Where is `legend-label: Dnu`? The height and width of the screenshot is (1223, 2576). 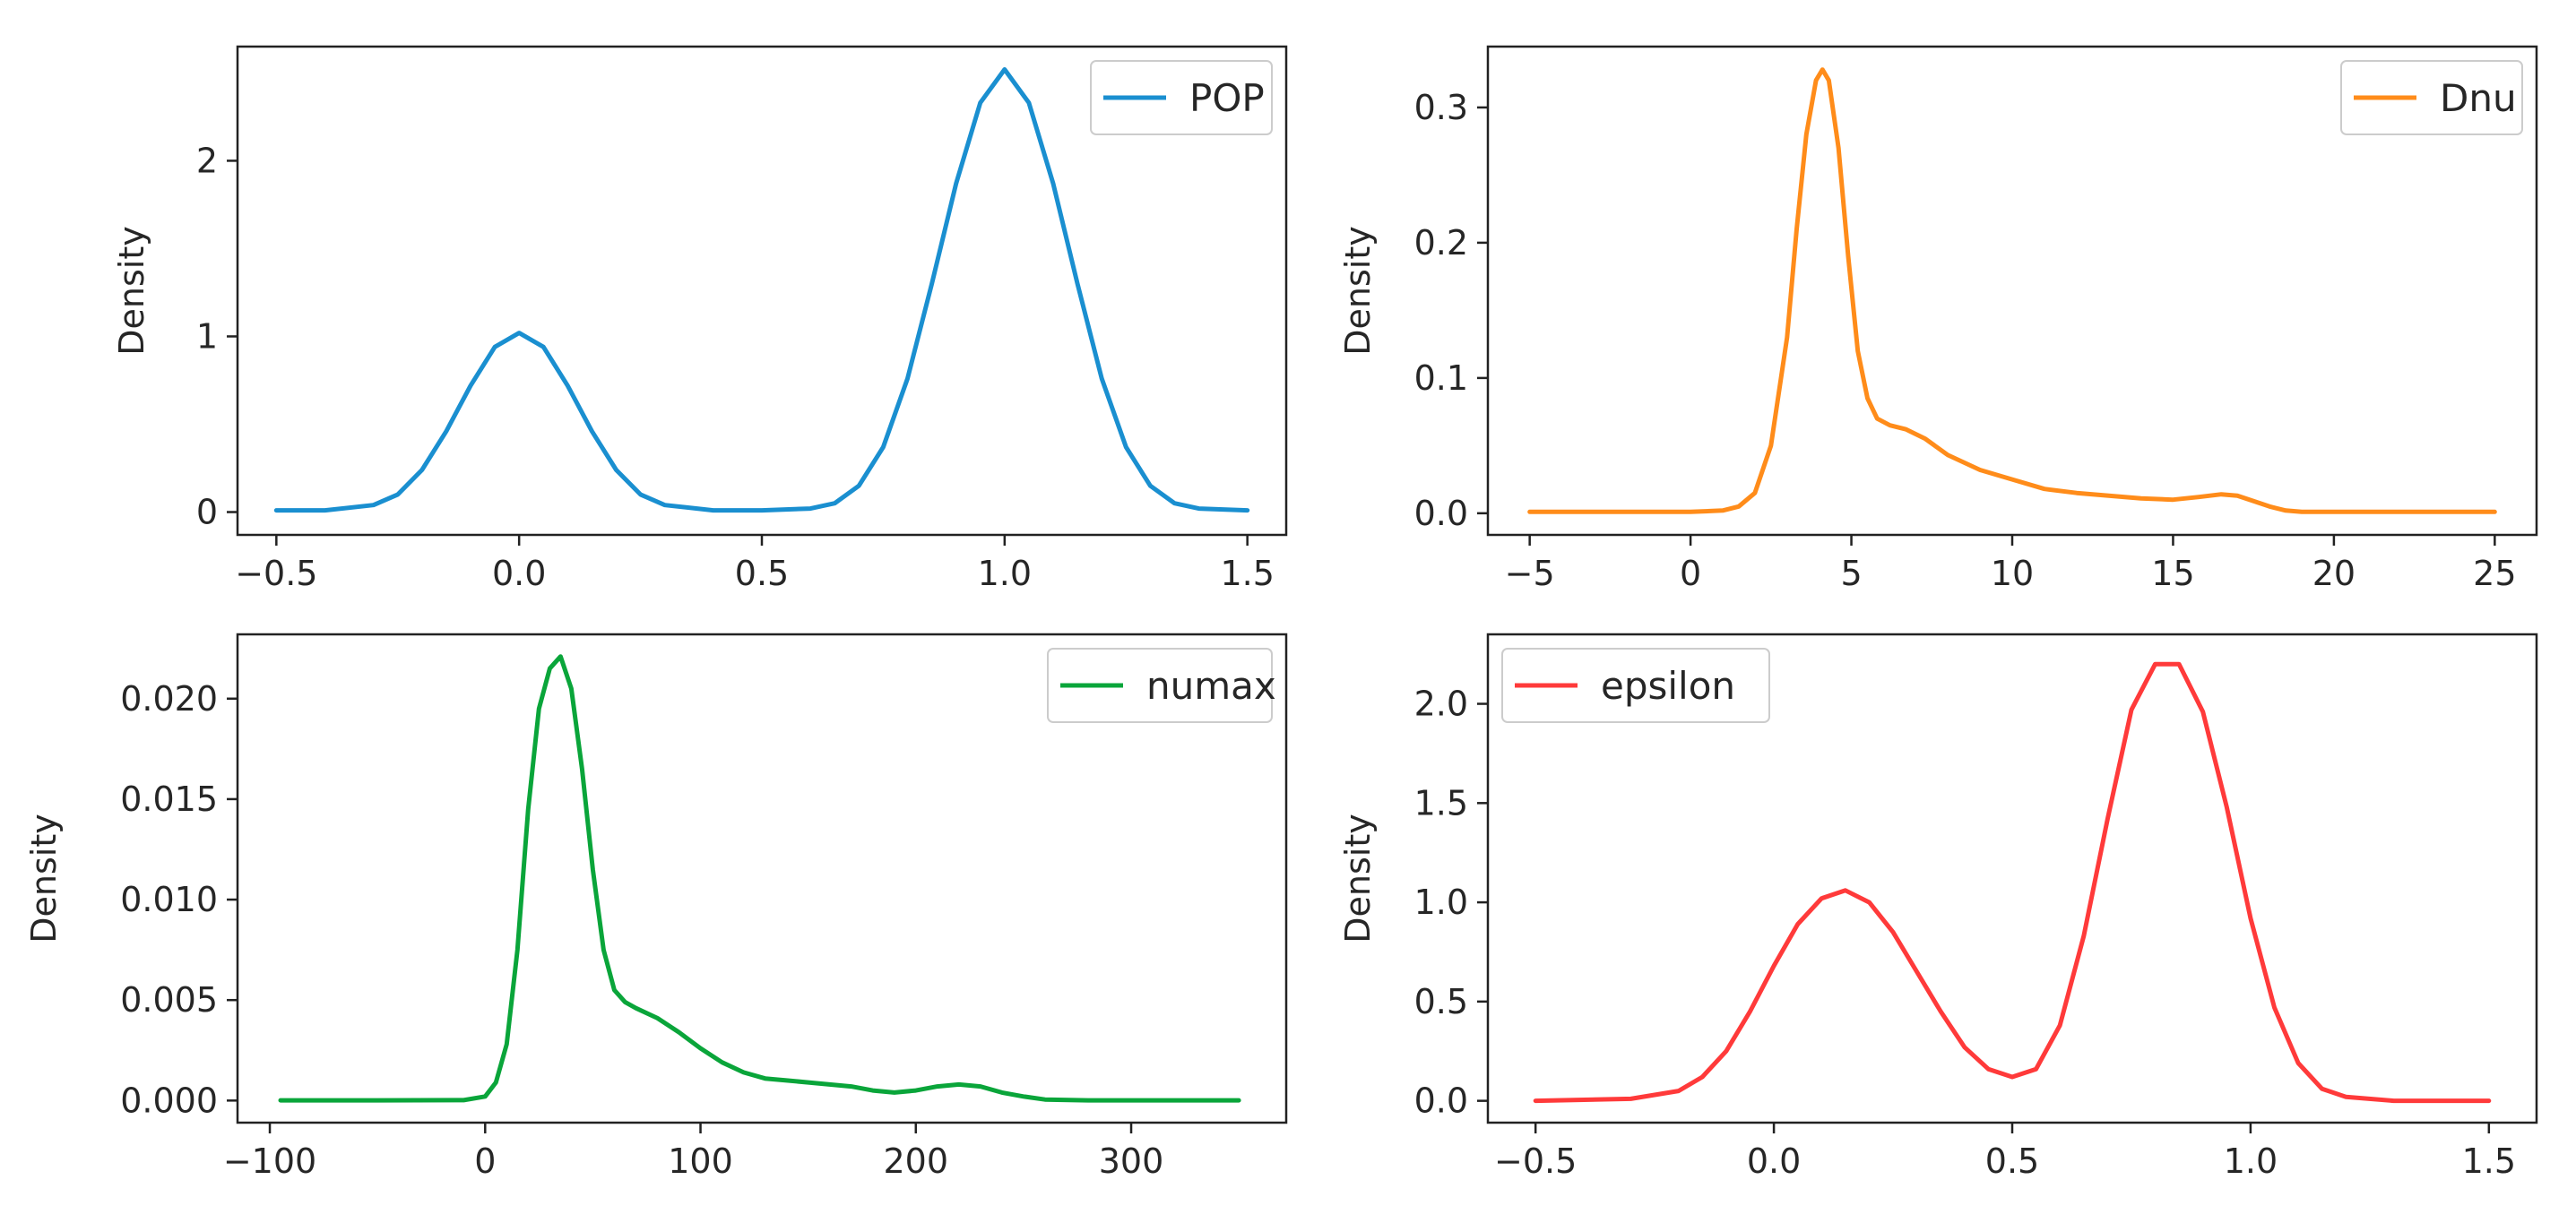 legend-label: Dnu is located at coordinates (2478, 98).